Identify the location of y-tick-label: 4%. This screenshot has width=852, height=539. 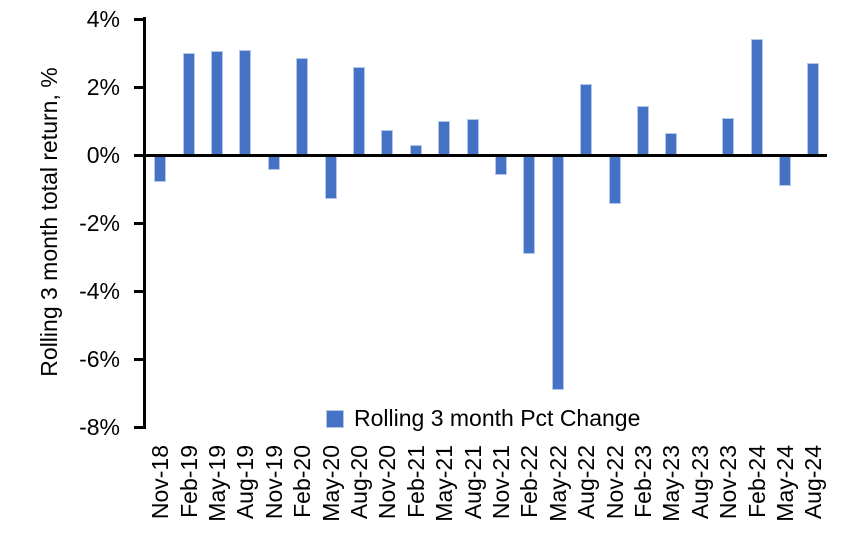
(103, 19).